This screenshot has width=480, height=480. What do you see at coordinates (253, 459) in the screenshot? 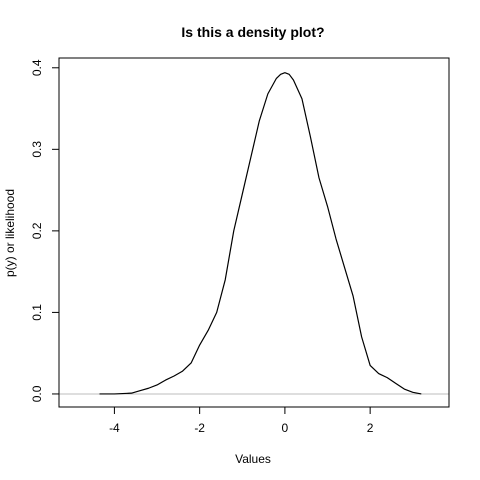
I see `x-axis-label: Values` at bounding box center [253, 459].